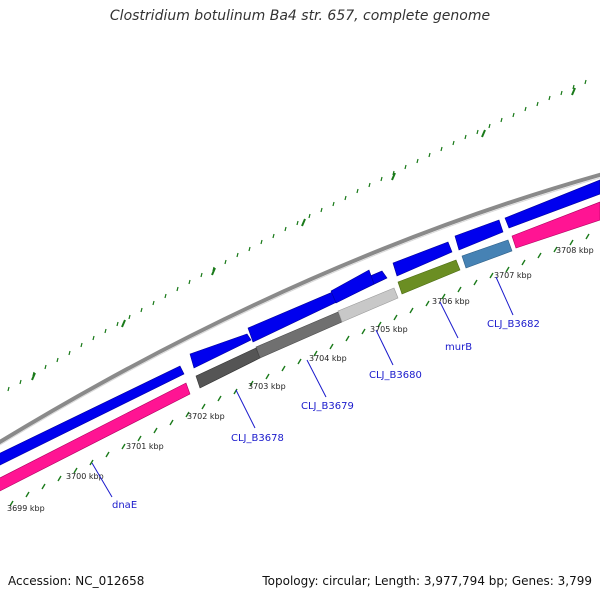 This screenshot has height=600, width=600. I want to click on gene-label-CLJ_B3679: CLJ_B3679, so click(327, 406).